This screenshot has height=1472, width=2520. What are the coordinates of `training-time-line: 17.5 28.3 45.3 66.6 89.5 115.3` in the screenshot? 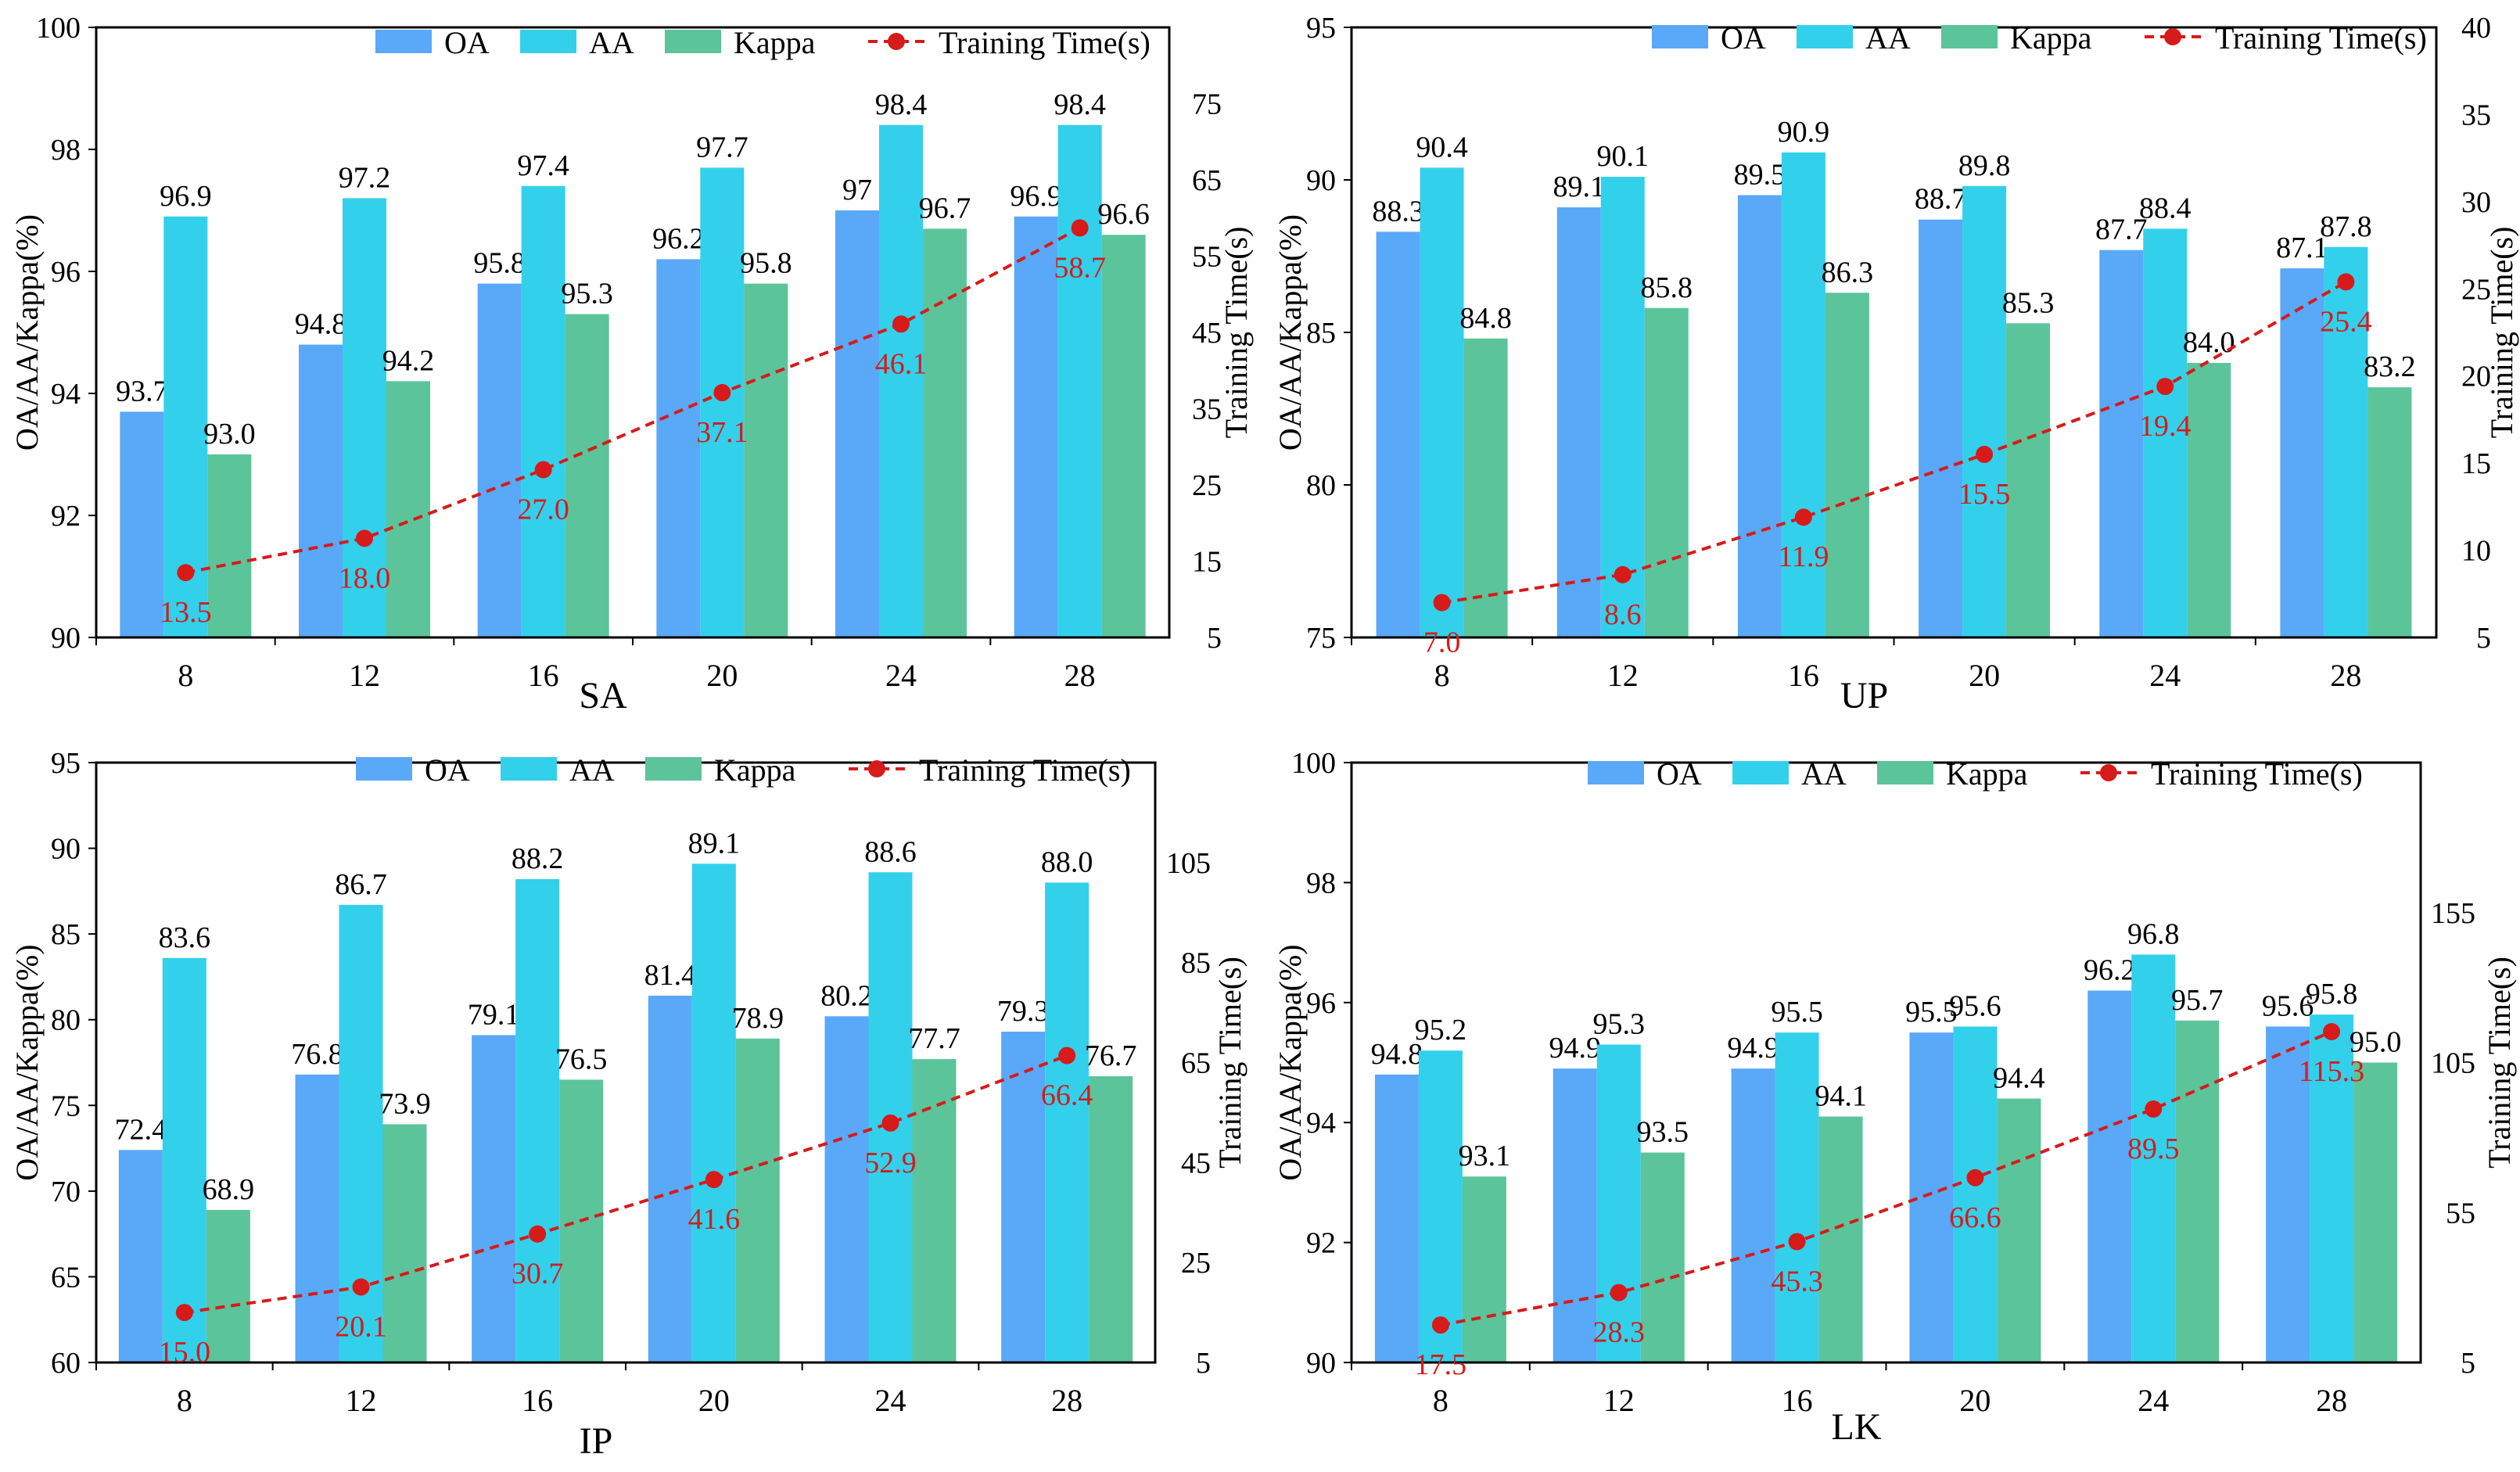 It's located at (1889, 1201).